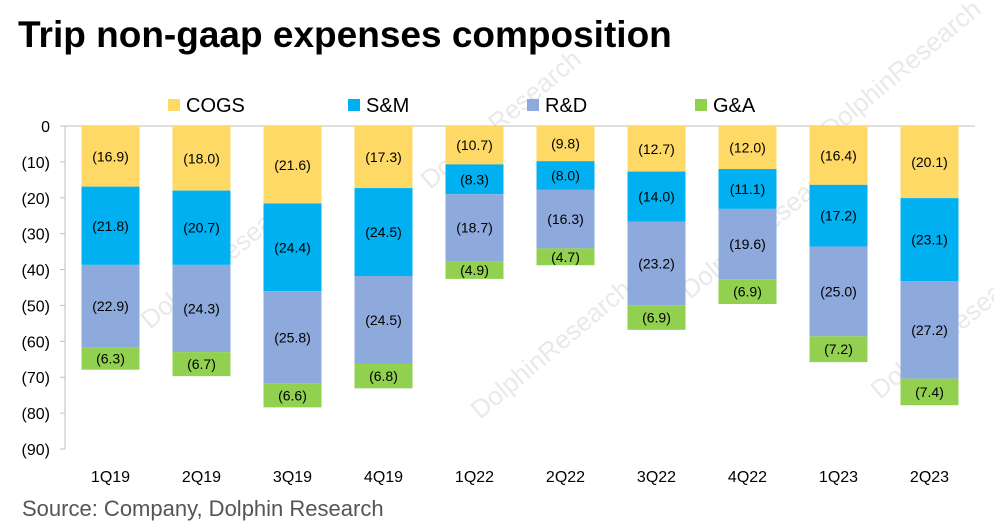 The width and height of the screenshot is (994, 528). I want to click on data-label: (8.3), so click(474, 179).